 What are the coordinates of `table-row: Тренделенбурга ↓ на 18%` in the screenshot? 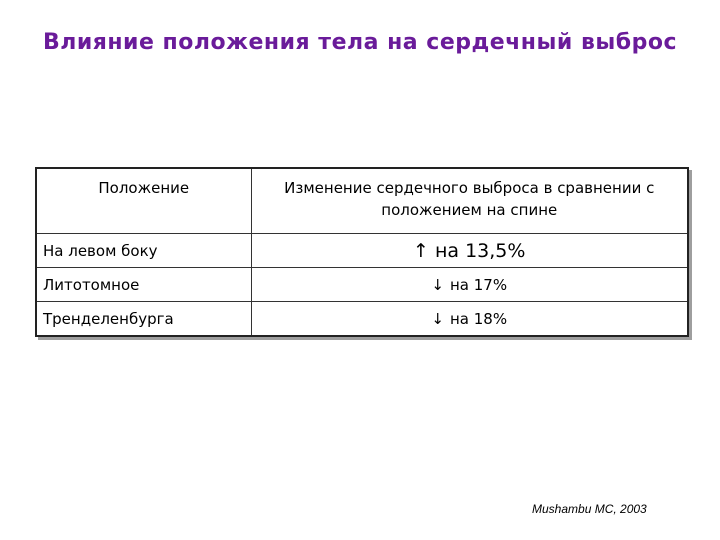 It's located at (362, 319).